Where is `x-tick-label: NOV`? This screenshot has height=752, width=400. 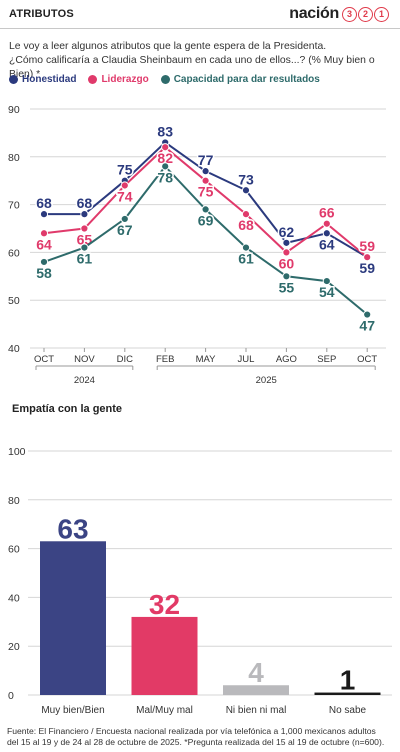 x-tick-label: NOV is located at coordinates (84, 359).